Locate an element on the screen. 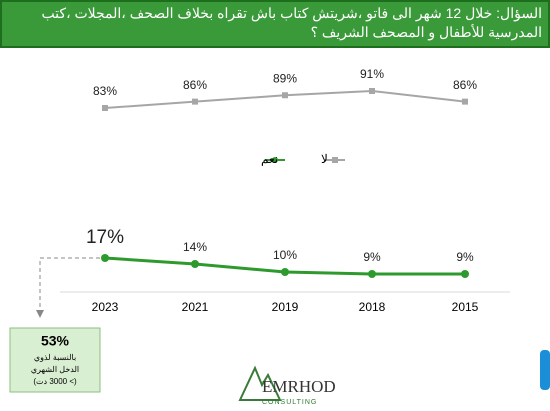  side-icon is located at coordinates (545, 370).